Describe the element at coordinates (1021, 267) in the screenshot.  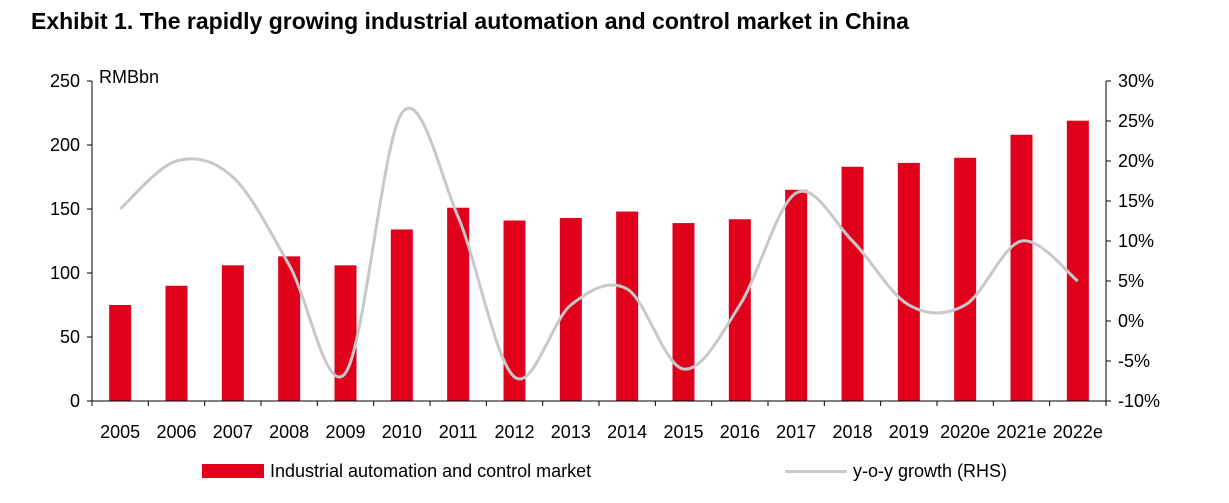
I see `bar-2021e` at that location.